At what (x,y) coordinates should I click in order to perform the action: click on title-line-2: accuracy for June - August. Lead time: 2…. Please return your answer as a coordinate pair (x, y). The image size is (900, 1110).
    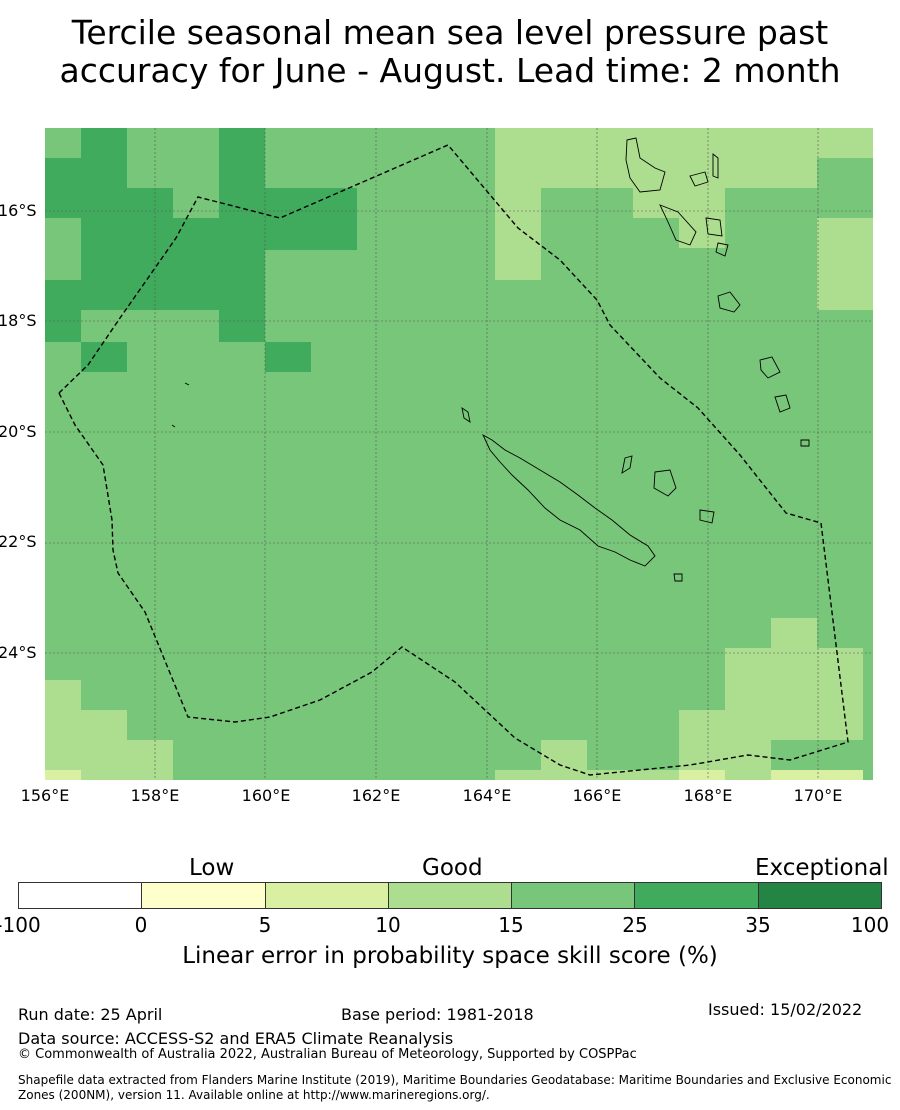
    Looking at the image, I should click on (450, 70).